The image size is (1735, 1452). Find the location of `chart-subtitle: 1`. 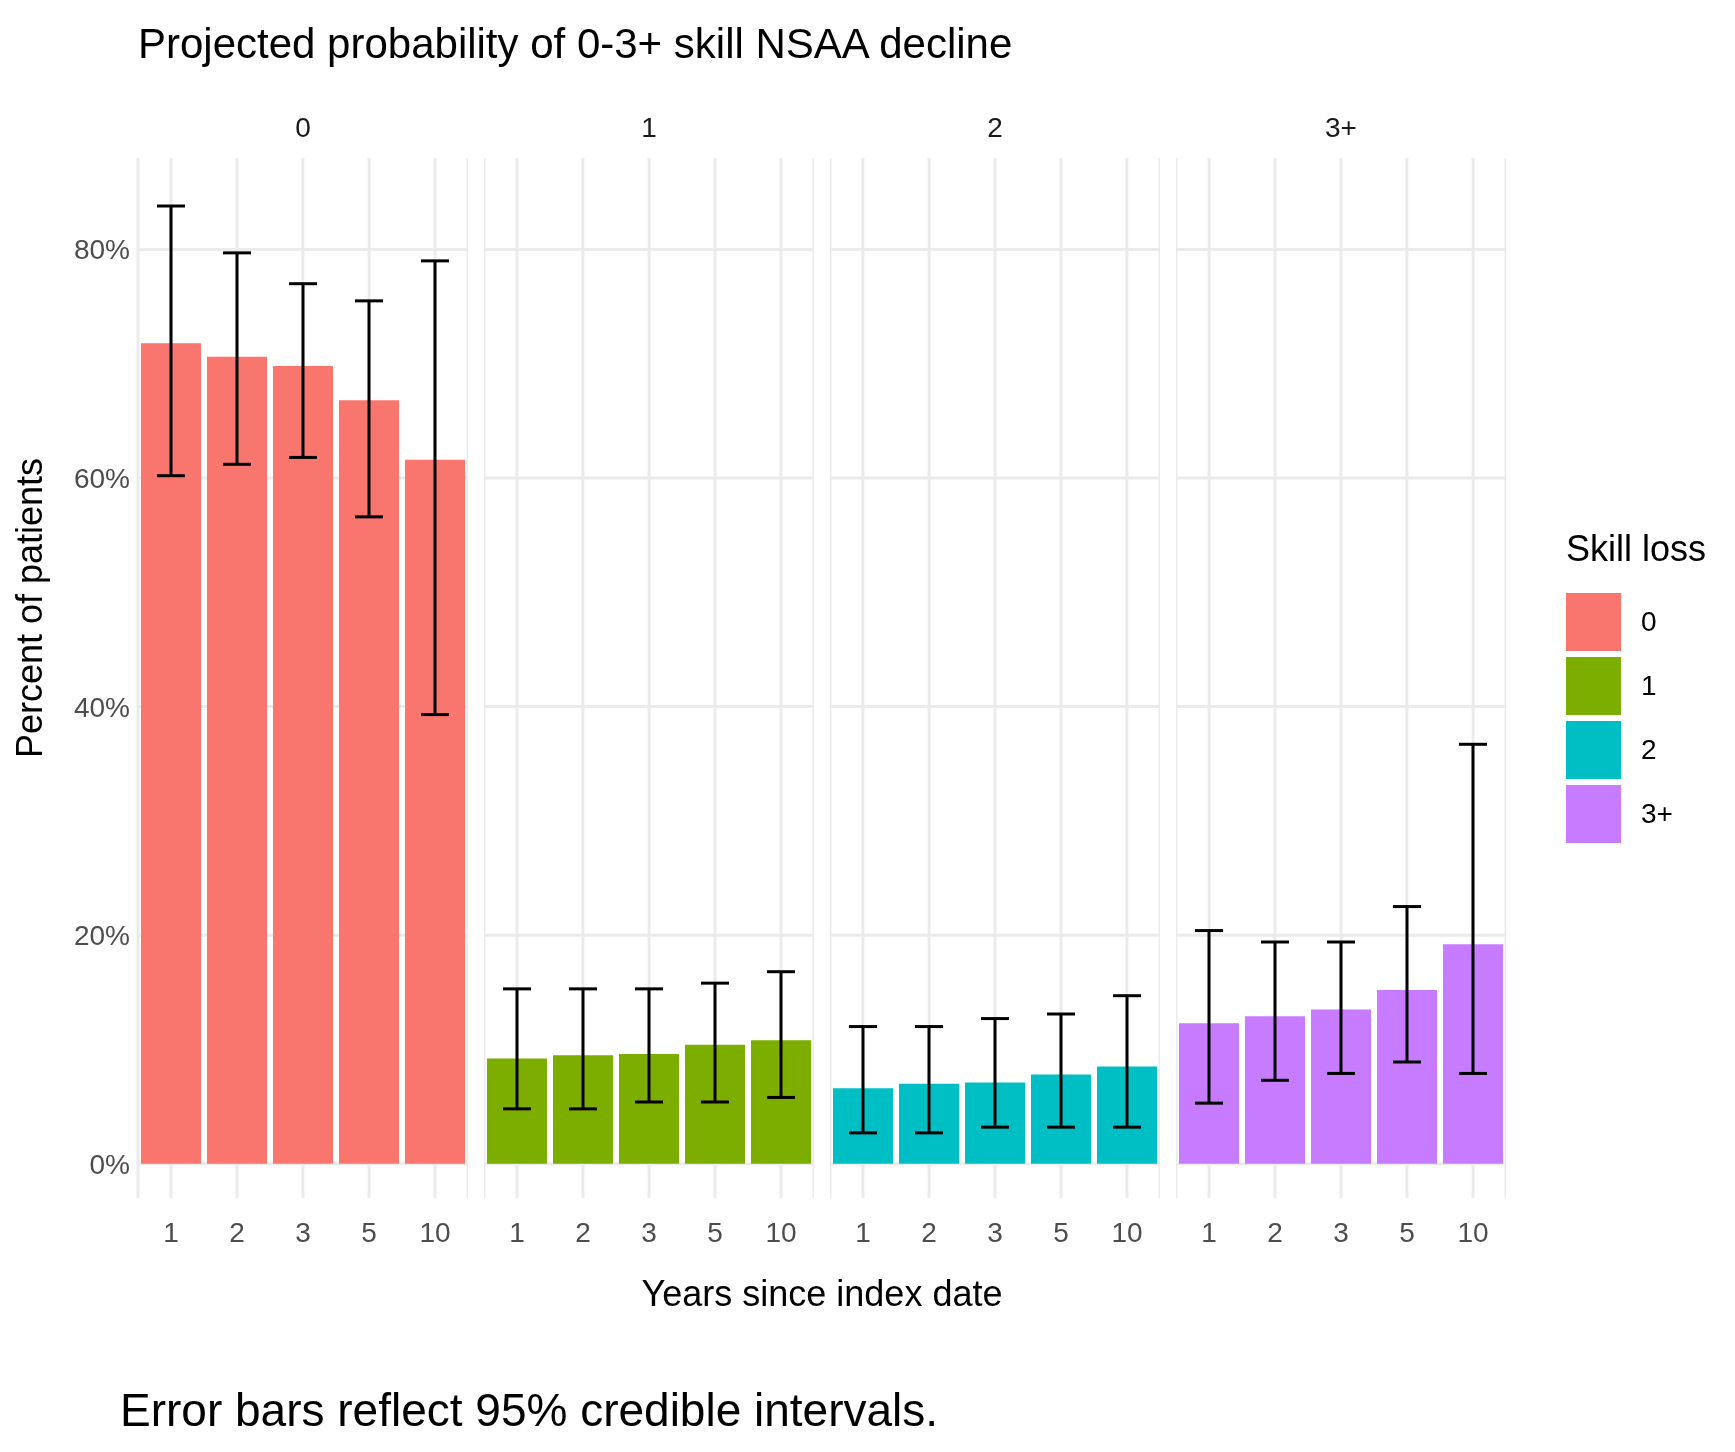

chart-subtitle: 1 is located at coordinates (649, 128).